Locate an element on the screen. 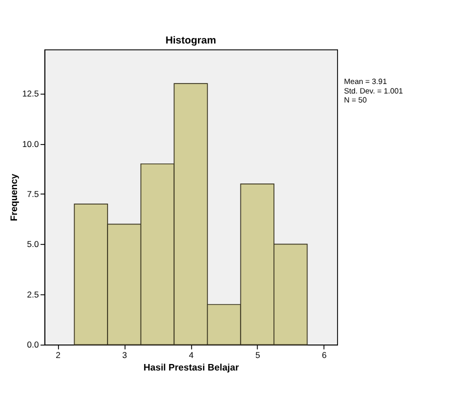 Image resolution: width=472 pixels, height=412 pixels. x-tick-label: 5 is located at coordinates (257, 355).